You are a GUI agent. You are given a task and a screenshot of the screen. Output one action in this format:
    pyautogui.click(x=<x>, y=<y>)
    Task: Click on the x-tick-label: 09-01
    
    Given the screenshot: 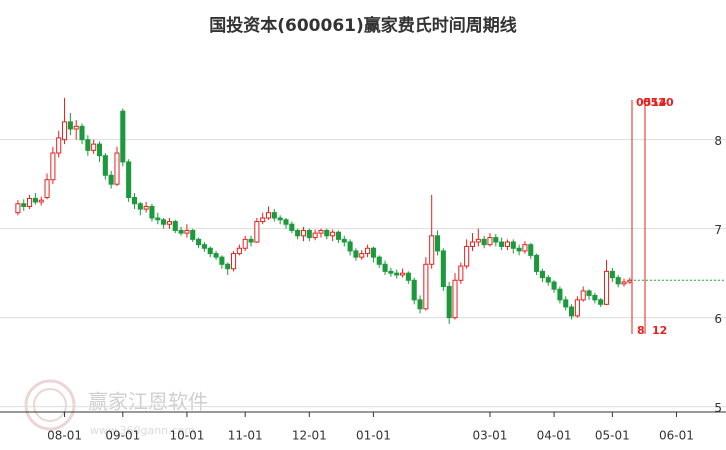 What is the action you would take?
    pyautogui.click(x=122, y=436)
    